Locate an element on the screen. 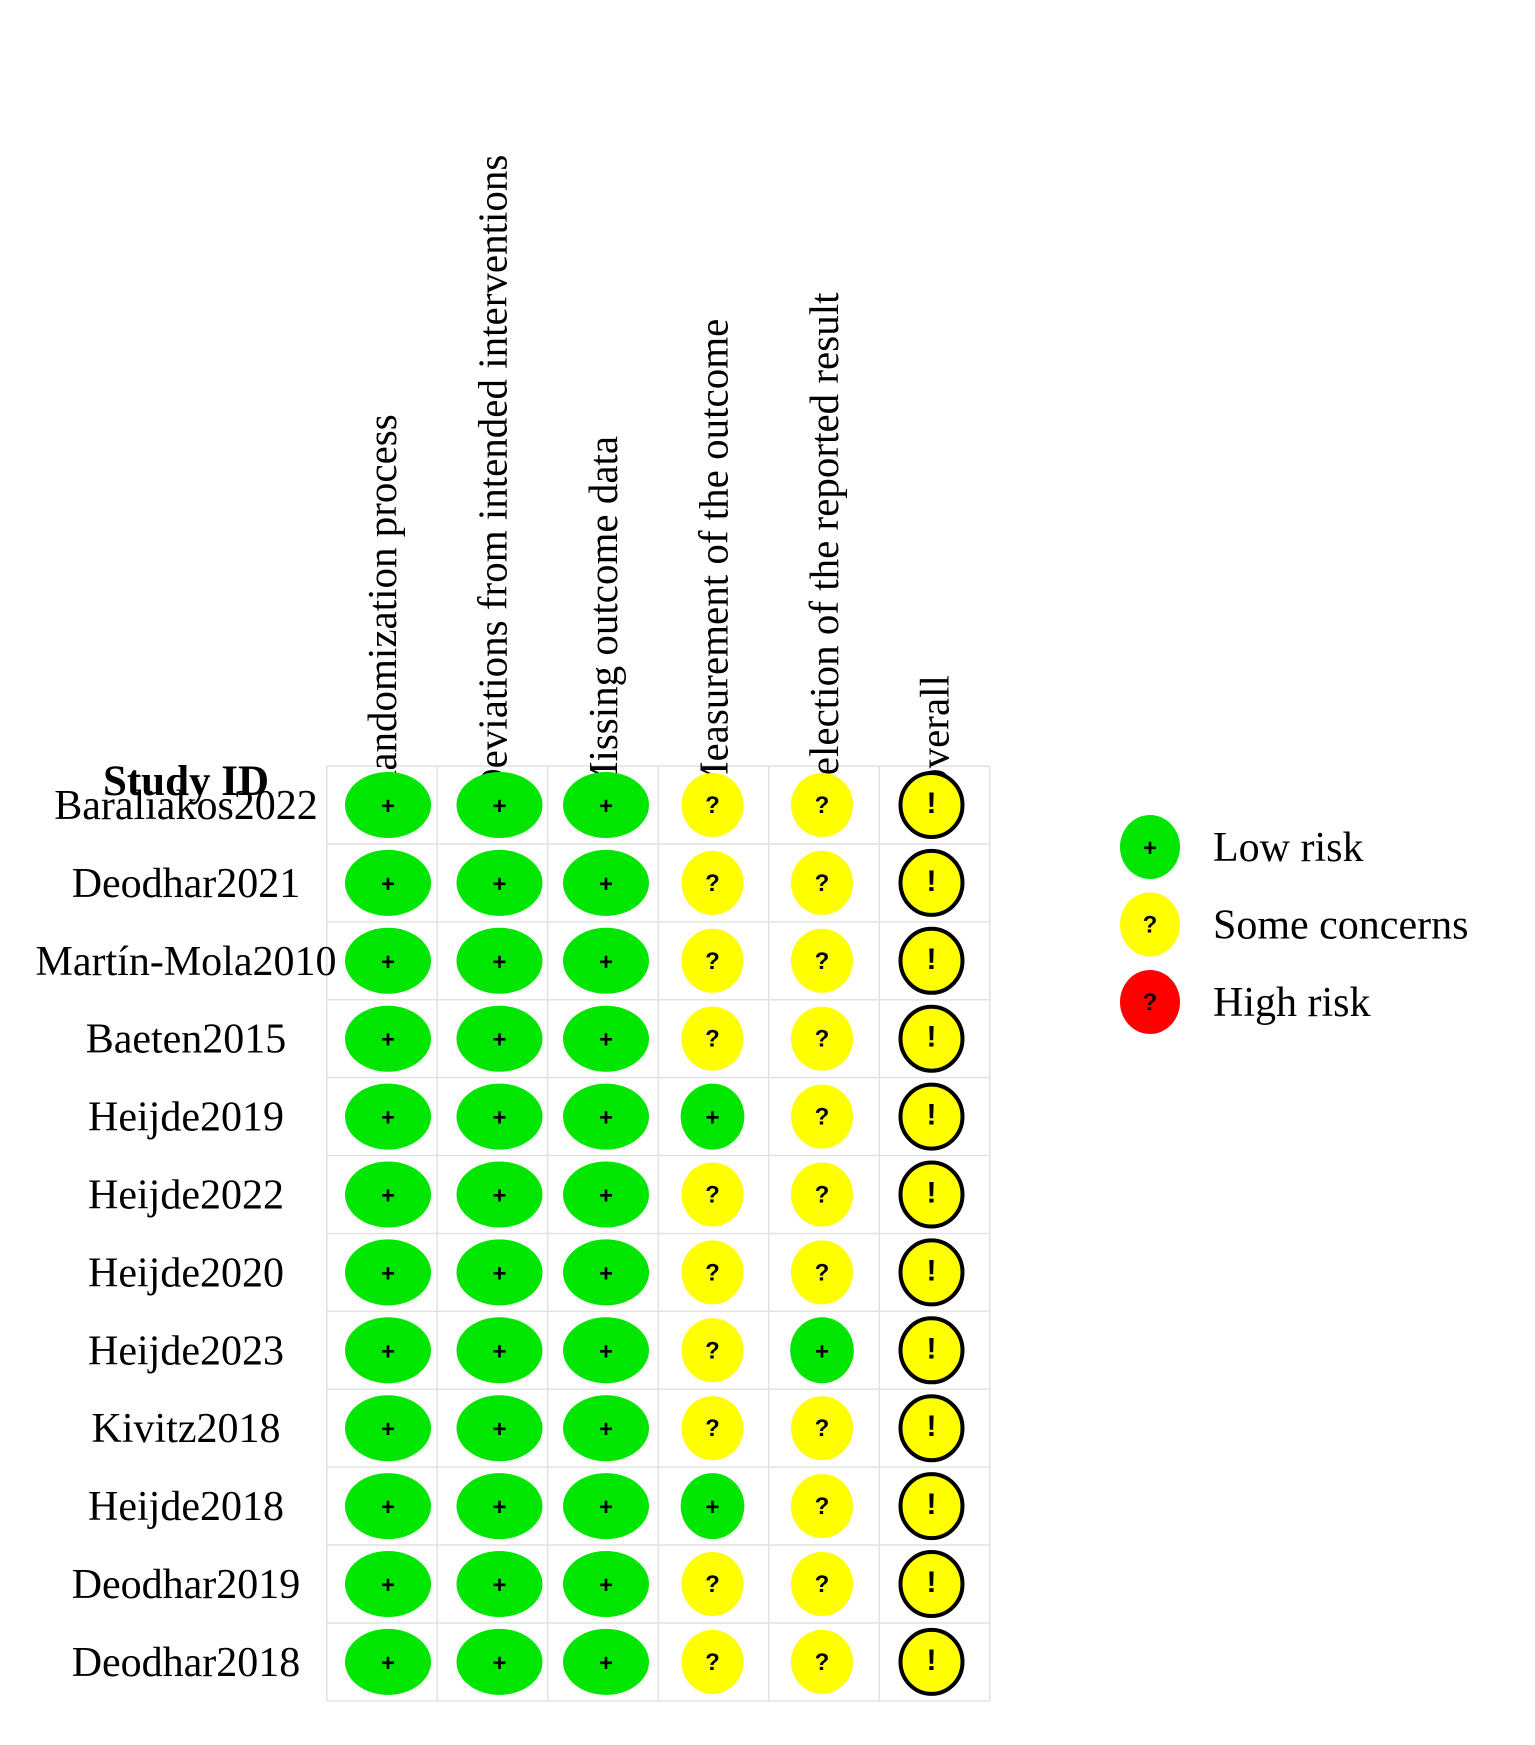 The image size is (1535, 1745). cell-heijde2019-deviations-from-intended-interventions: + is located at coordinates (499, 1116).